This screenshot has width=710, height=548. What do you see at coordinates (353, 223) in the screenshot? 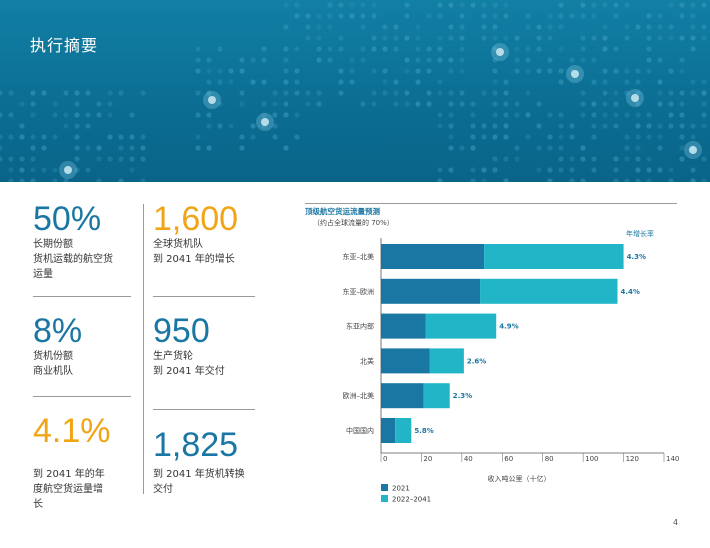
I see `chart-subtitle: （约占全球流量的 70%）` at bounding box center [353, 223].